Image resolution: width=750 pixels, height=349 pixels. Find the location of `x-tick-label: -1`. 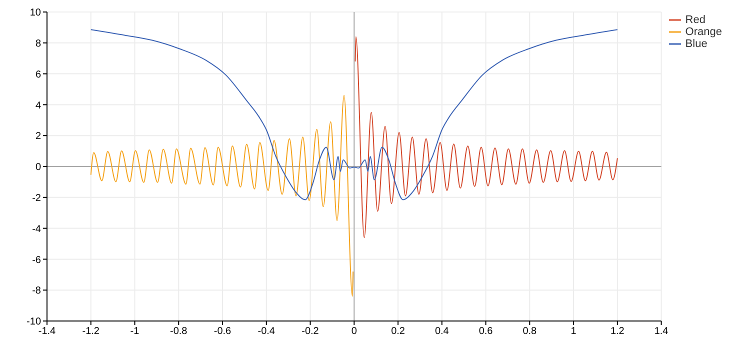

x-tick-label: -1 is located at coordinates (135, 332).